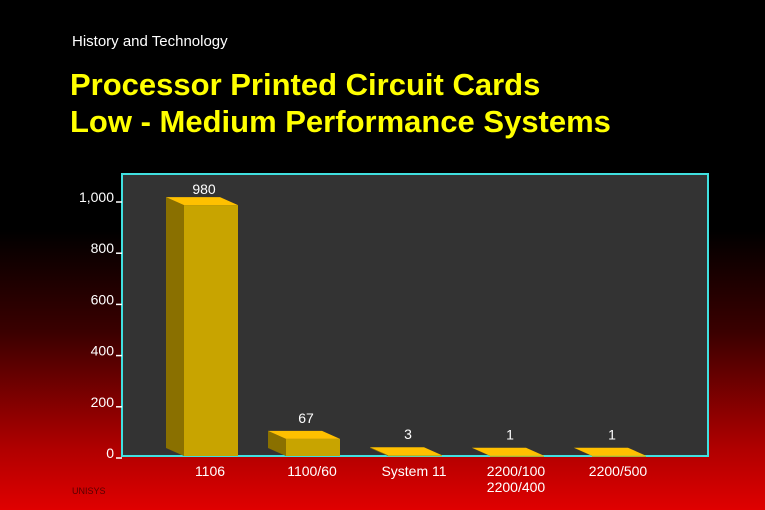 This screenshot has height=510, width=765. What do you see at coordinates (103, 351) in the screenshot?
I see `y-tick-label: 400` at bounding box center [103, 351].